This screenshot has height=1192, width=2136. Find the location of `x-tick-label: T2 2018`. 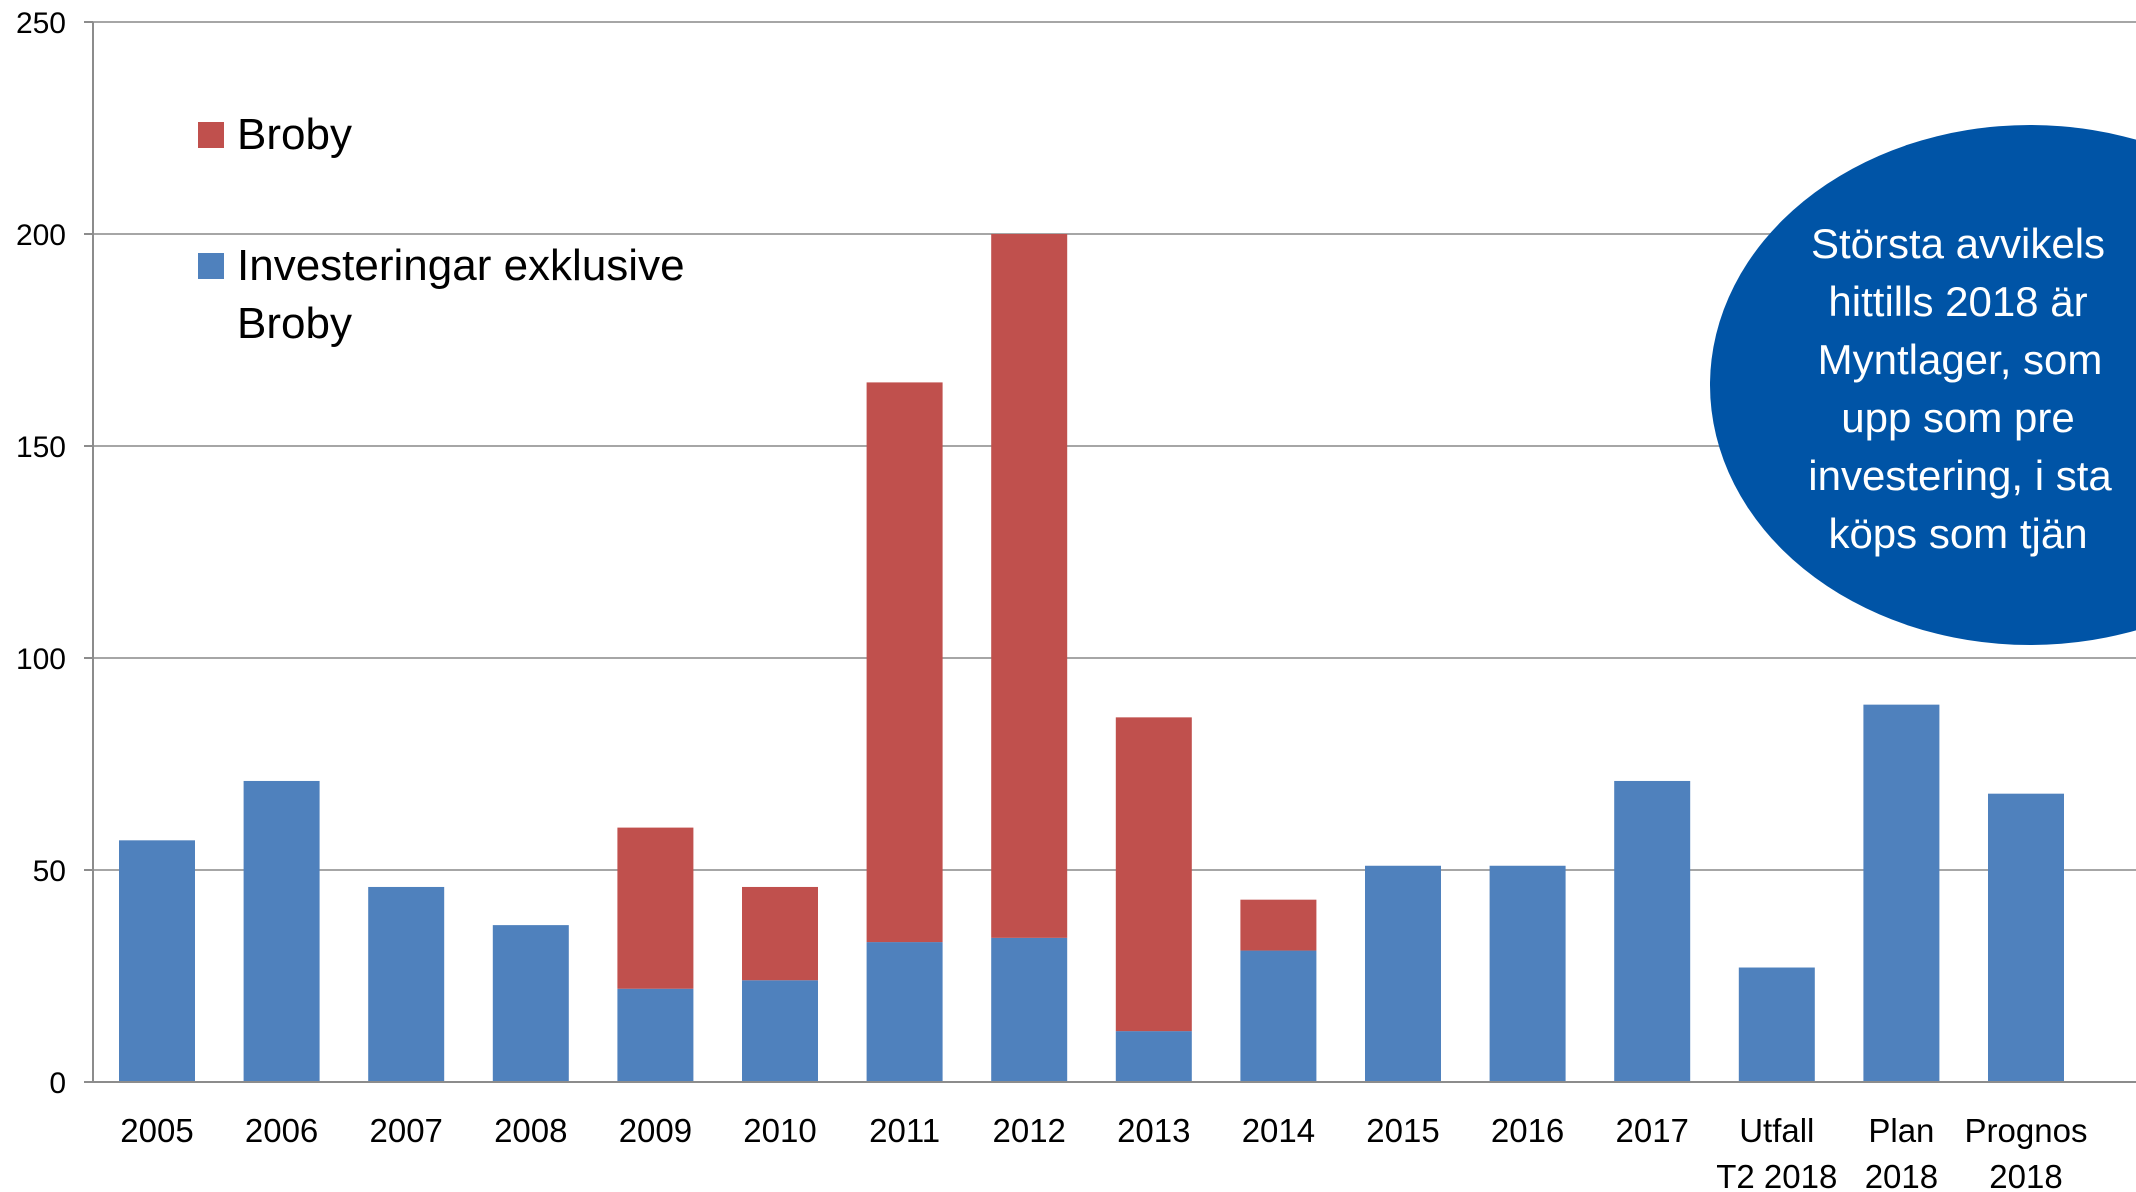

x-tick-label: T2 2018 is located at coordinates (1776, 1175).